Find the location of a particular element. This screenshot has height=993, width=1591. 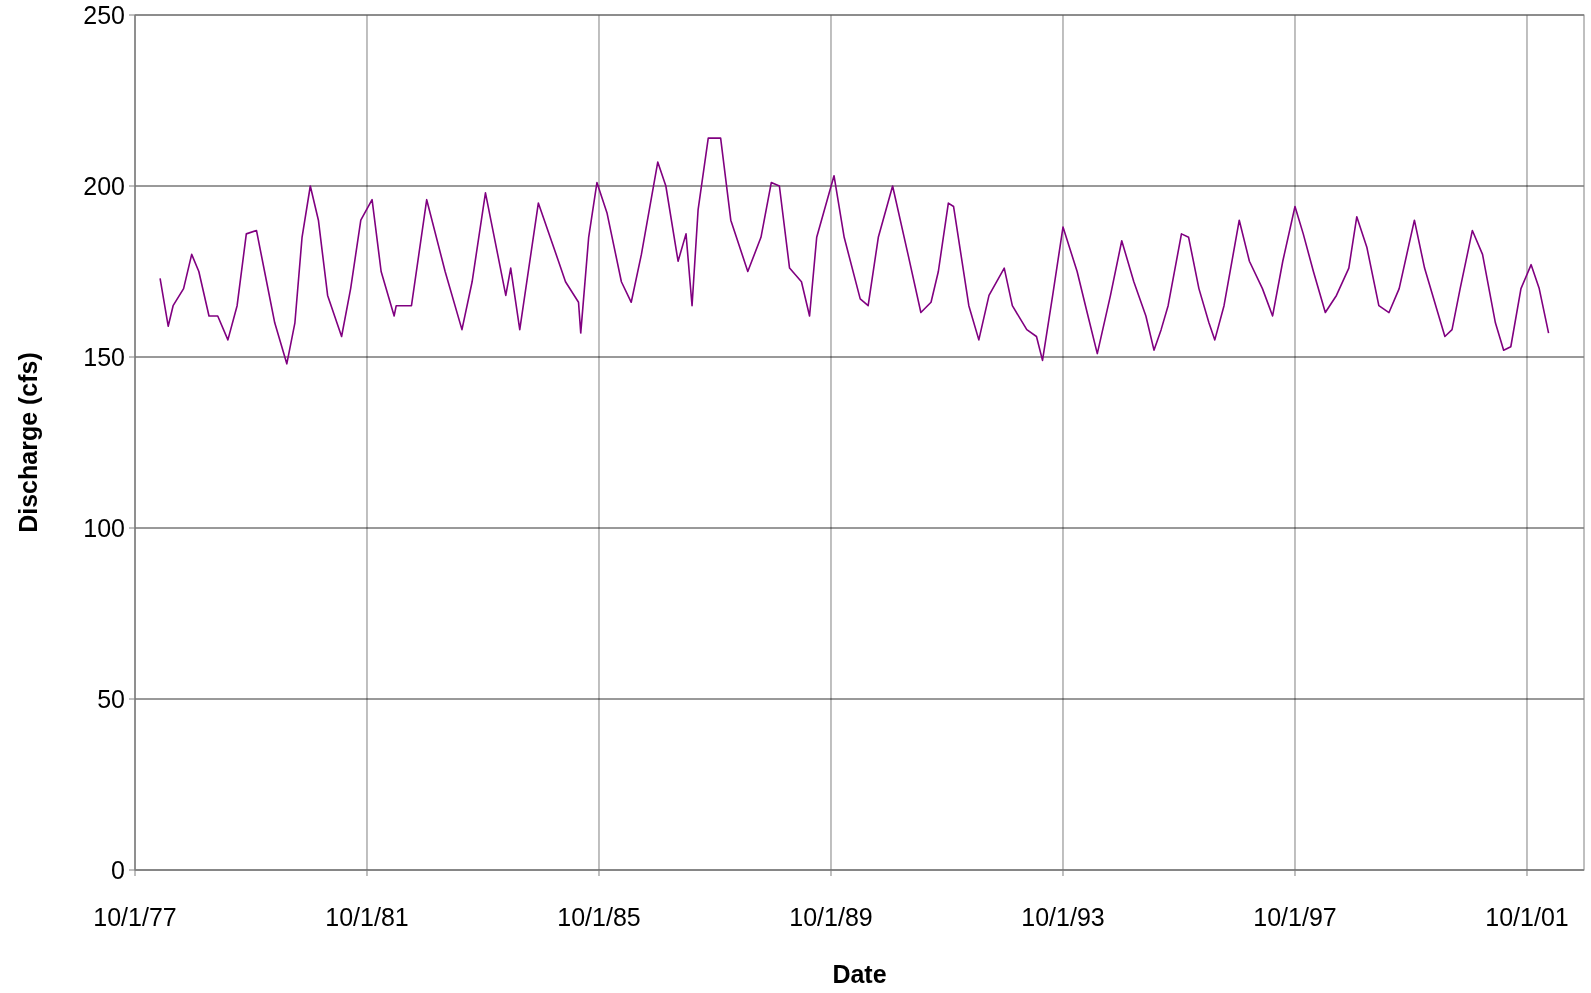

x-tick-label: 10/1/89 is located at coordinates (831, 917).